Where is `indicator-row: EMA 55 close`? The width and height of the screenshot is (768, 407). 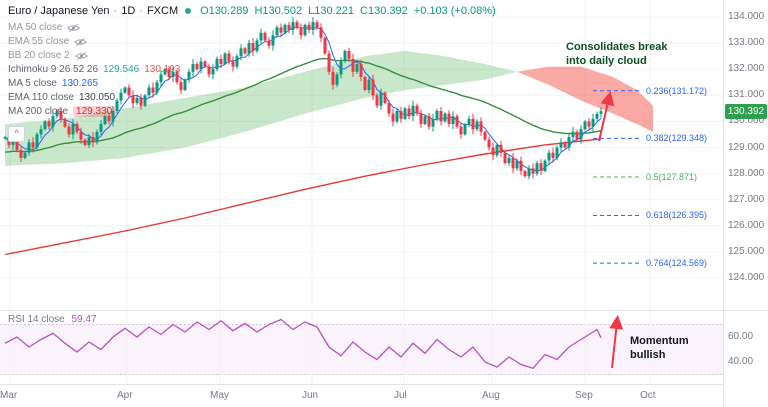
indicator-row: EMA 55 close is located at coordinates (252, 41).